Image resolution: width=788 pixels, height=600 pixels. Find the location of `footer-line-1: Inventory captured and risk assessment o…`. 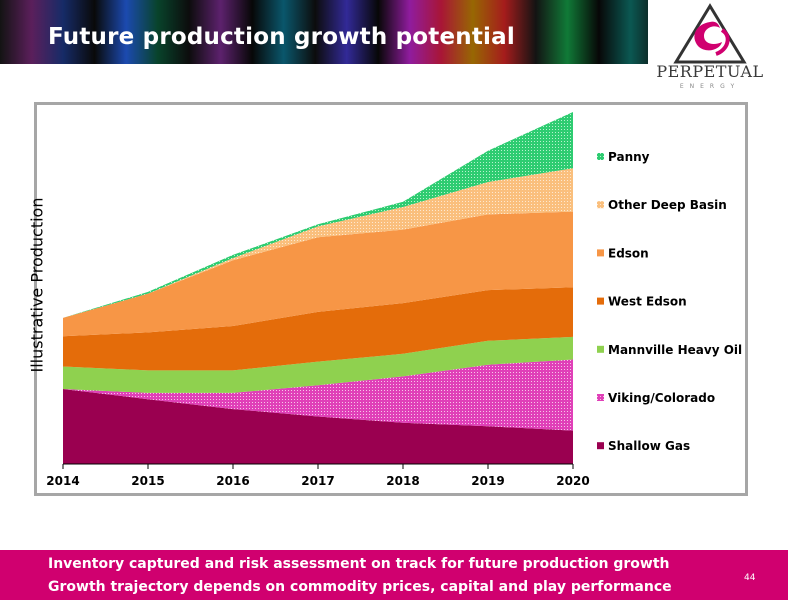

footer-line-1: Inventory captured and risk assessment o… is located at coordinates (359, 564).